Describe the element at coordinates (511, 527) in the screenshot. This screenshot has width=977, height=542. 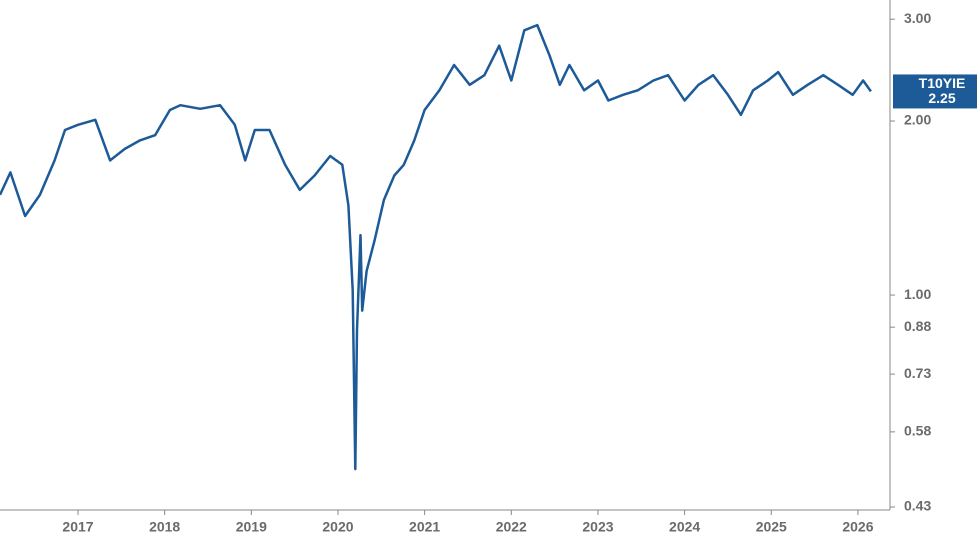
I see `x-tick-label: 2022` at that location.